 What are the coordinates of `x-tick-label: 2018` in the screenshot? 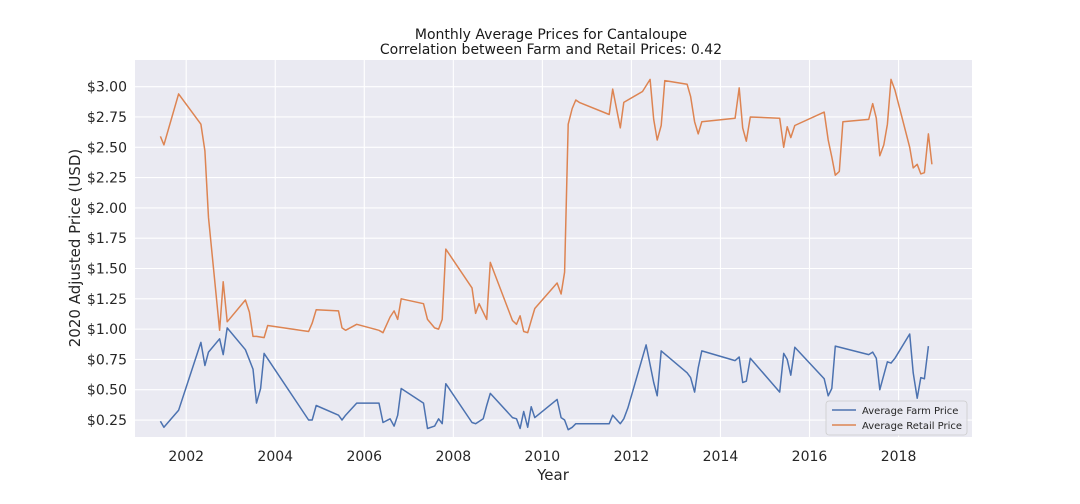 It's located at (899, 457).